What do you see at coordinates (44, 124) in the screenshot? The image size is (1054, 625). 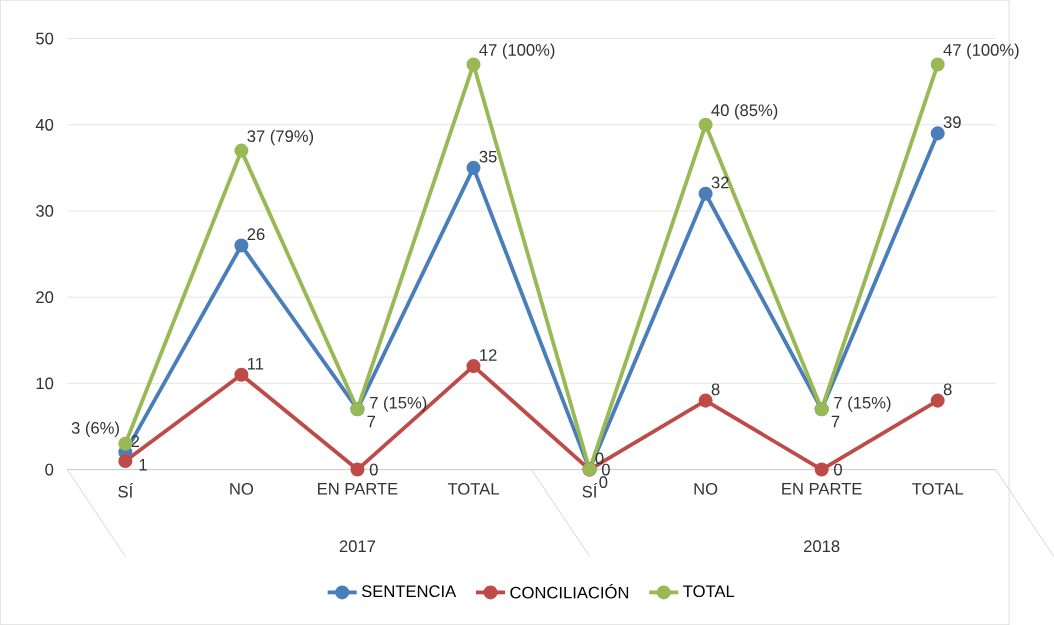 I see `y-tick-label: 40` at bounding box center [44, 124].